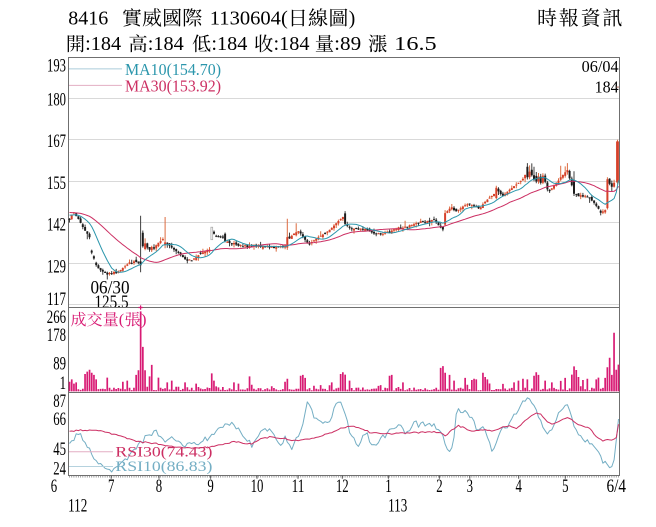  I want to click on svg-text: 113, so click(397, 505).